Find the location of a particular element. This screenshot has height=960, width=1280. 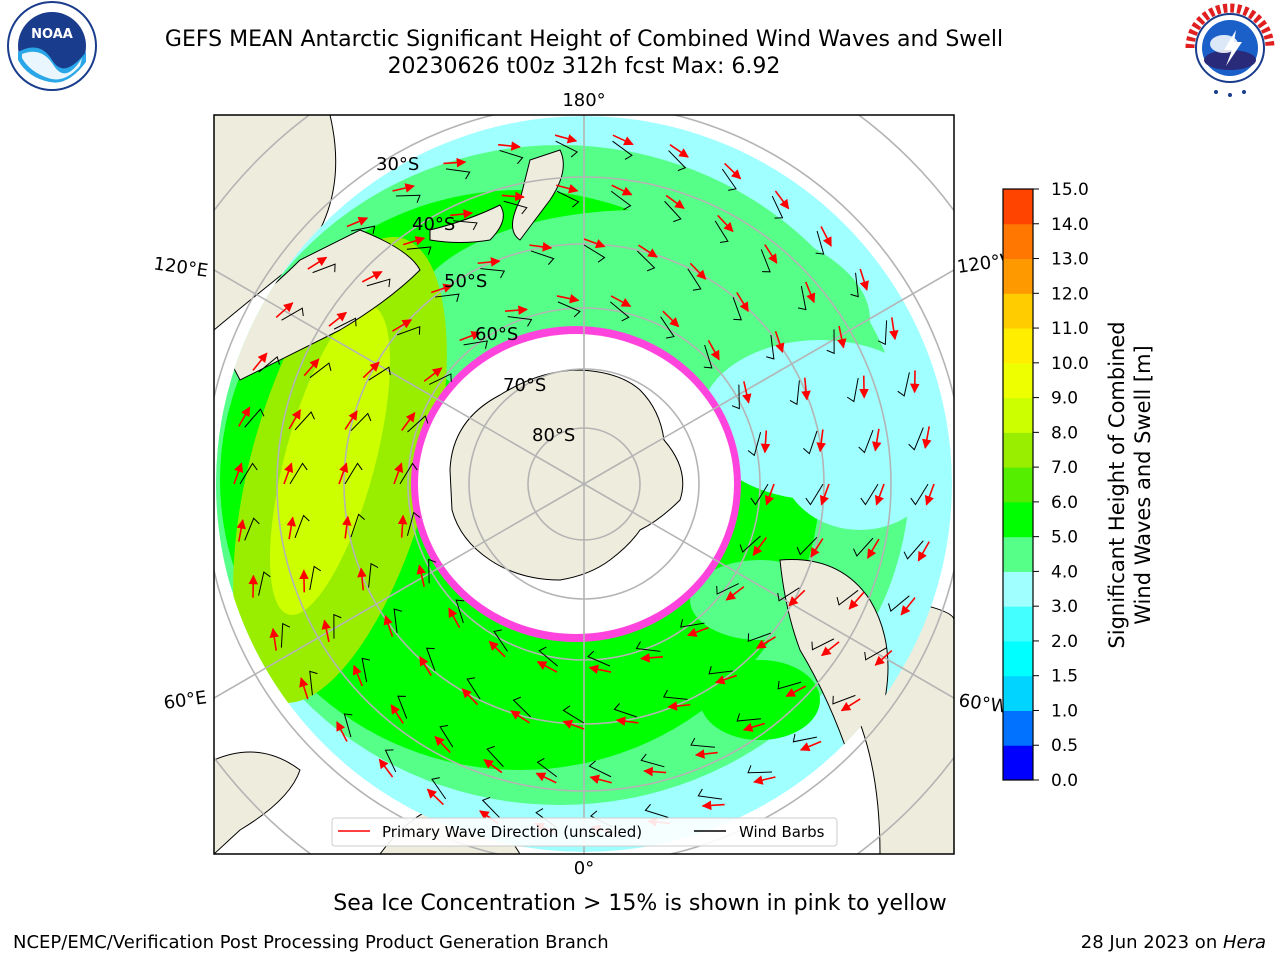

colorbar-tick-label: 5.0 is located at coordinates (1064, 538).